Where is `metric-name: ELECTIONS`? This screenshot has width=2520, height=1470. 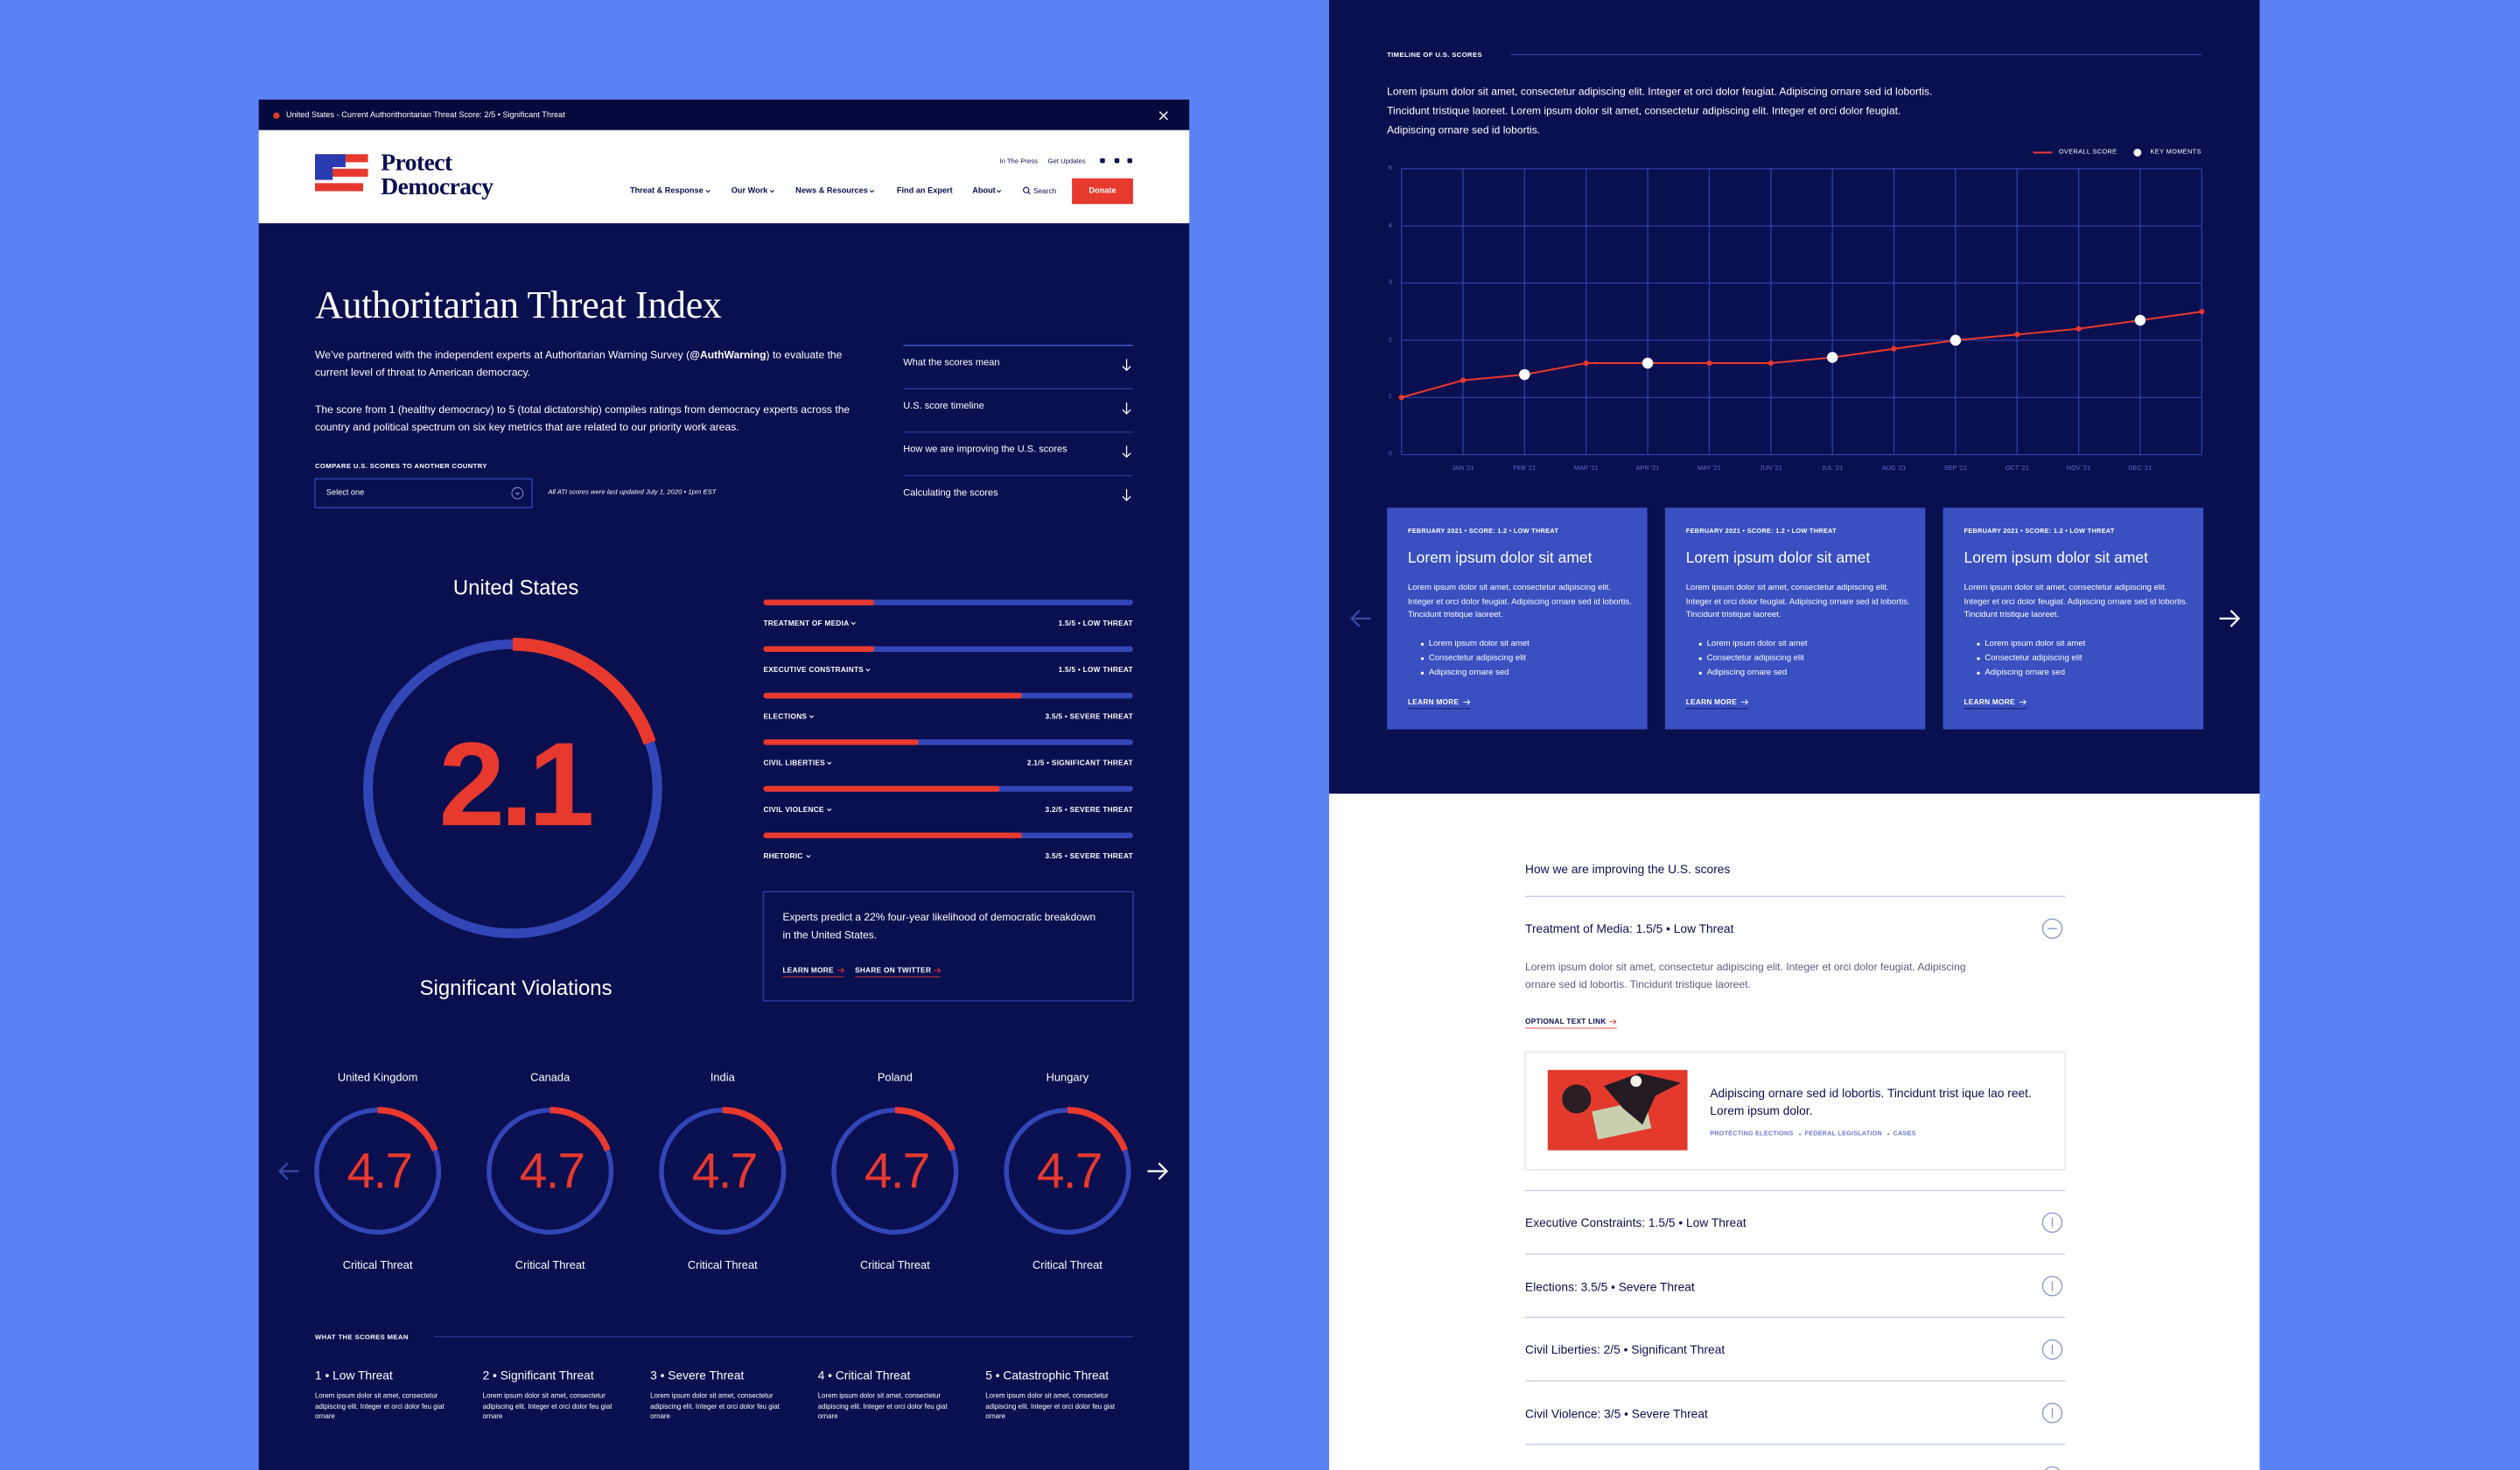 metric-name: ELECTIONS is located at coordinates (785, 716).